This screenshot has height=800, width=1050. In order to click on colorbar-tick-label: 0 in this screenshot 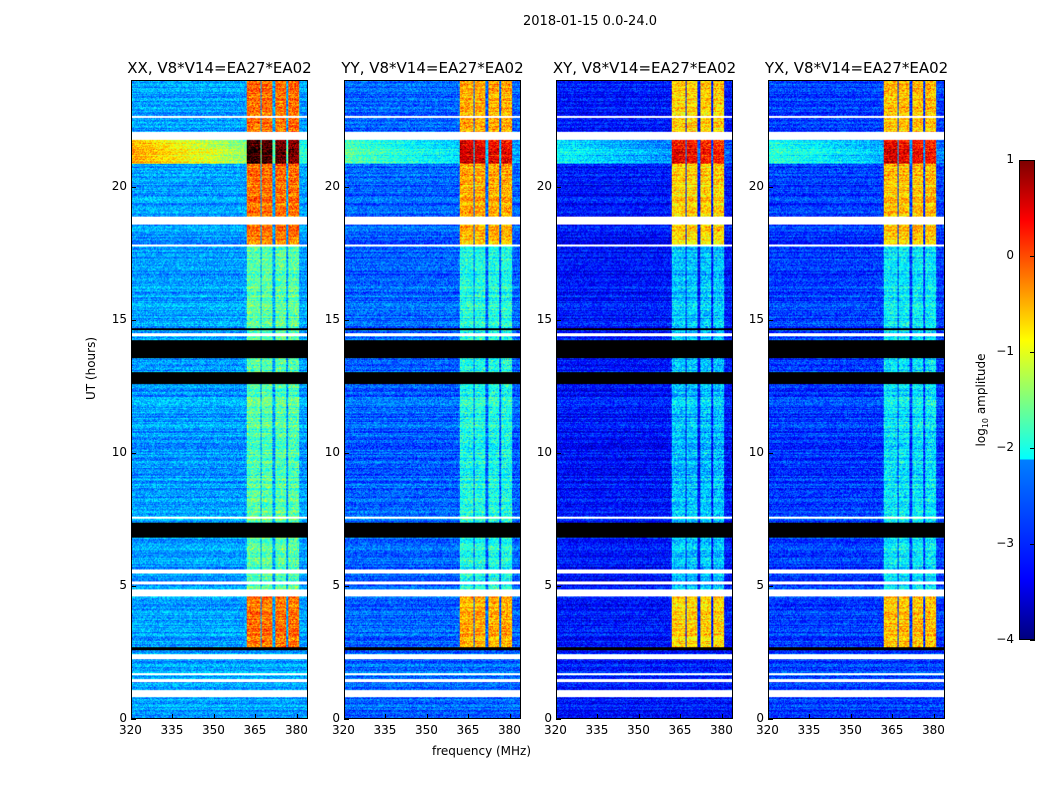, I will do `click(1010, 255)`.